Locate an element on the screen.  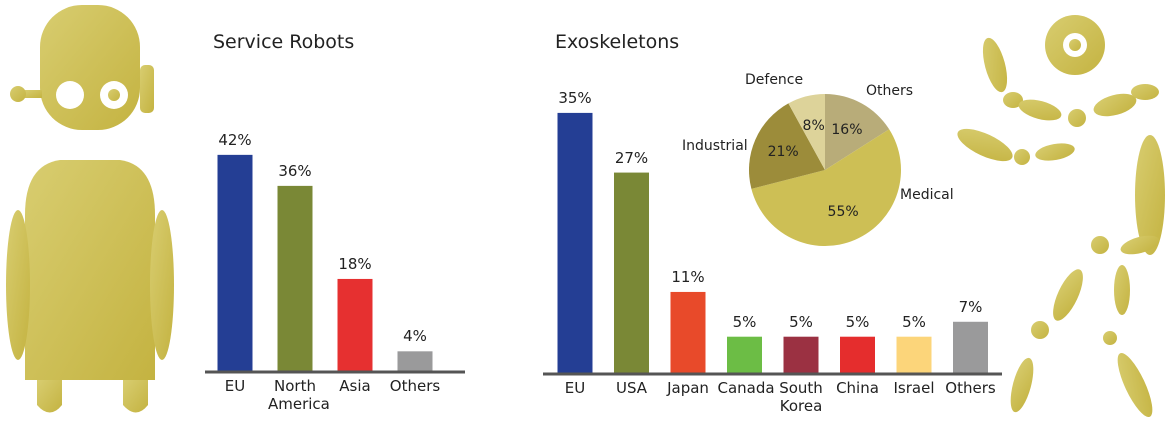
category-label: Japan is located at coordinates (688, 388).